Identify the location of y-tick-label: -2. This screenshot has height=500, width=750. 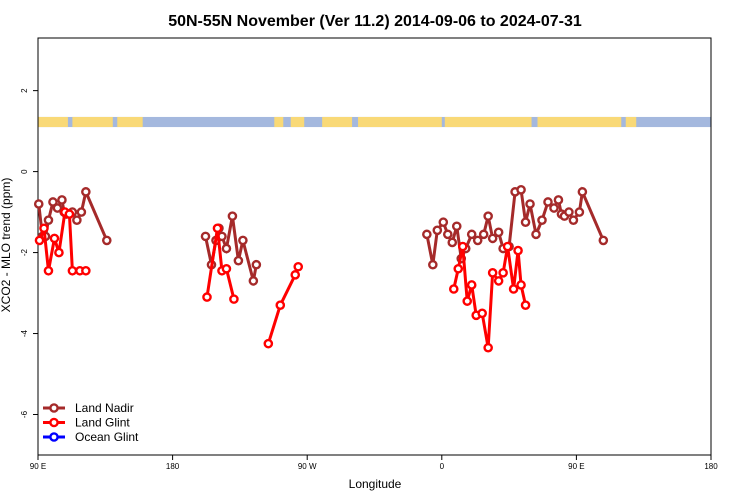
(24, 252).